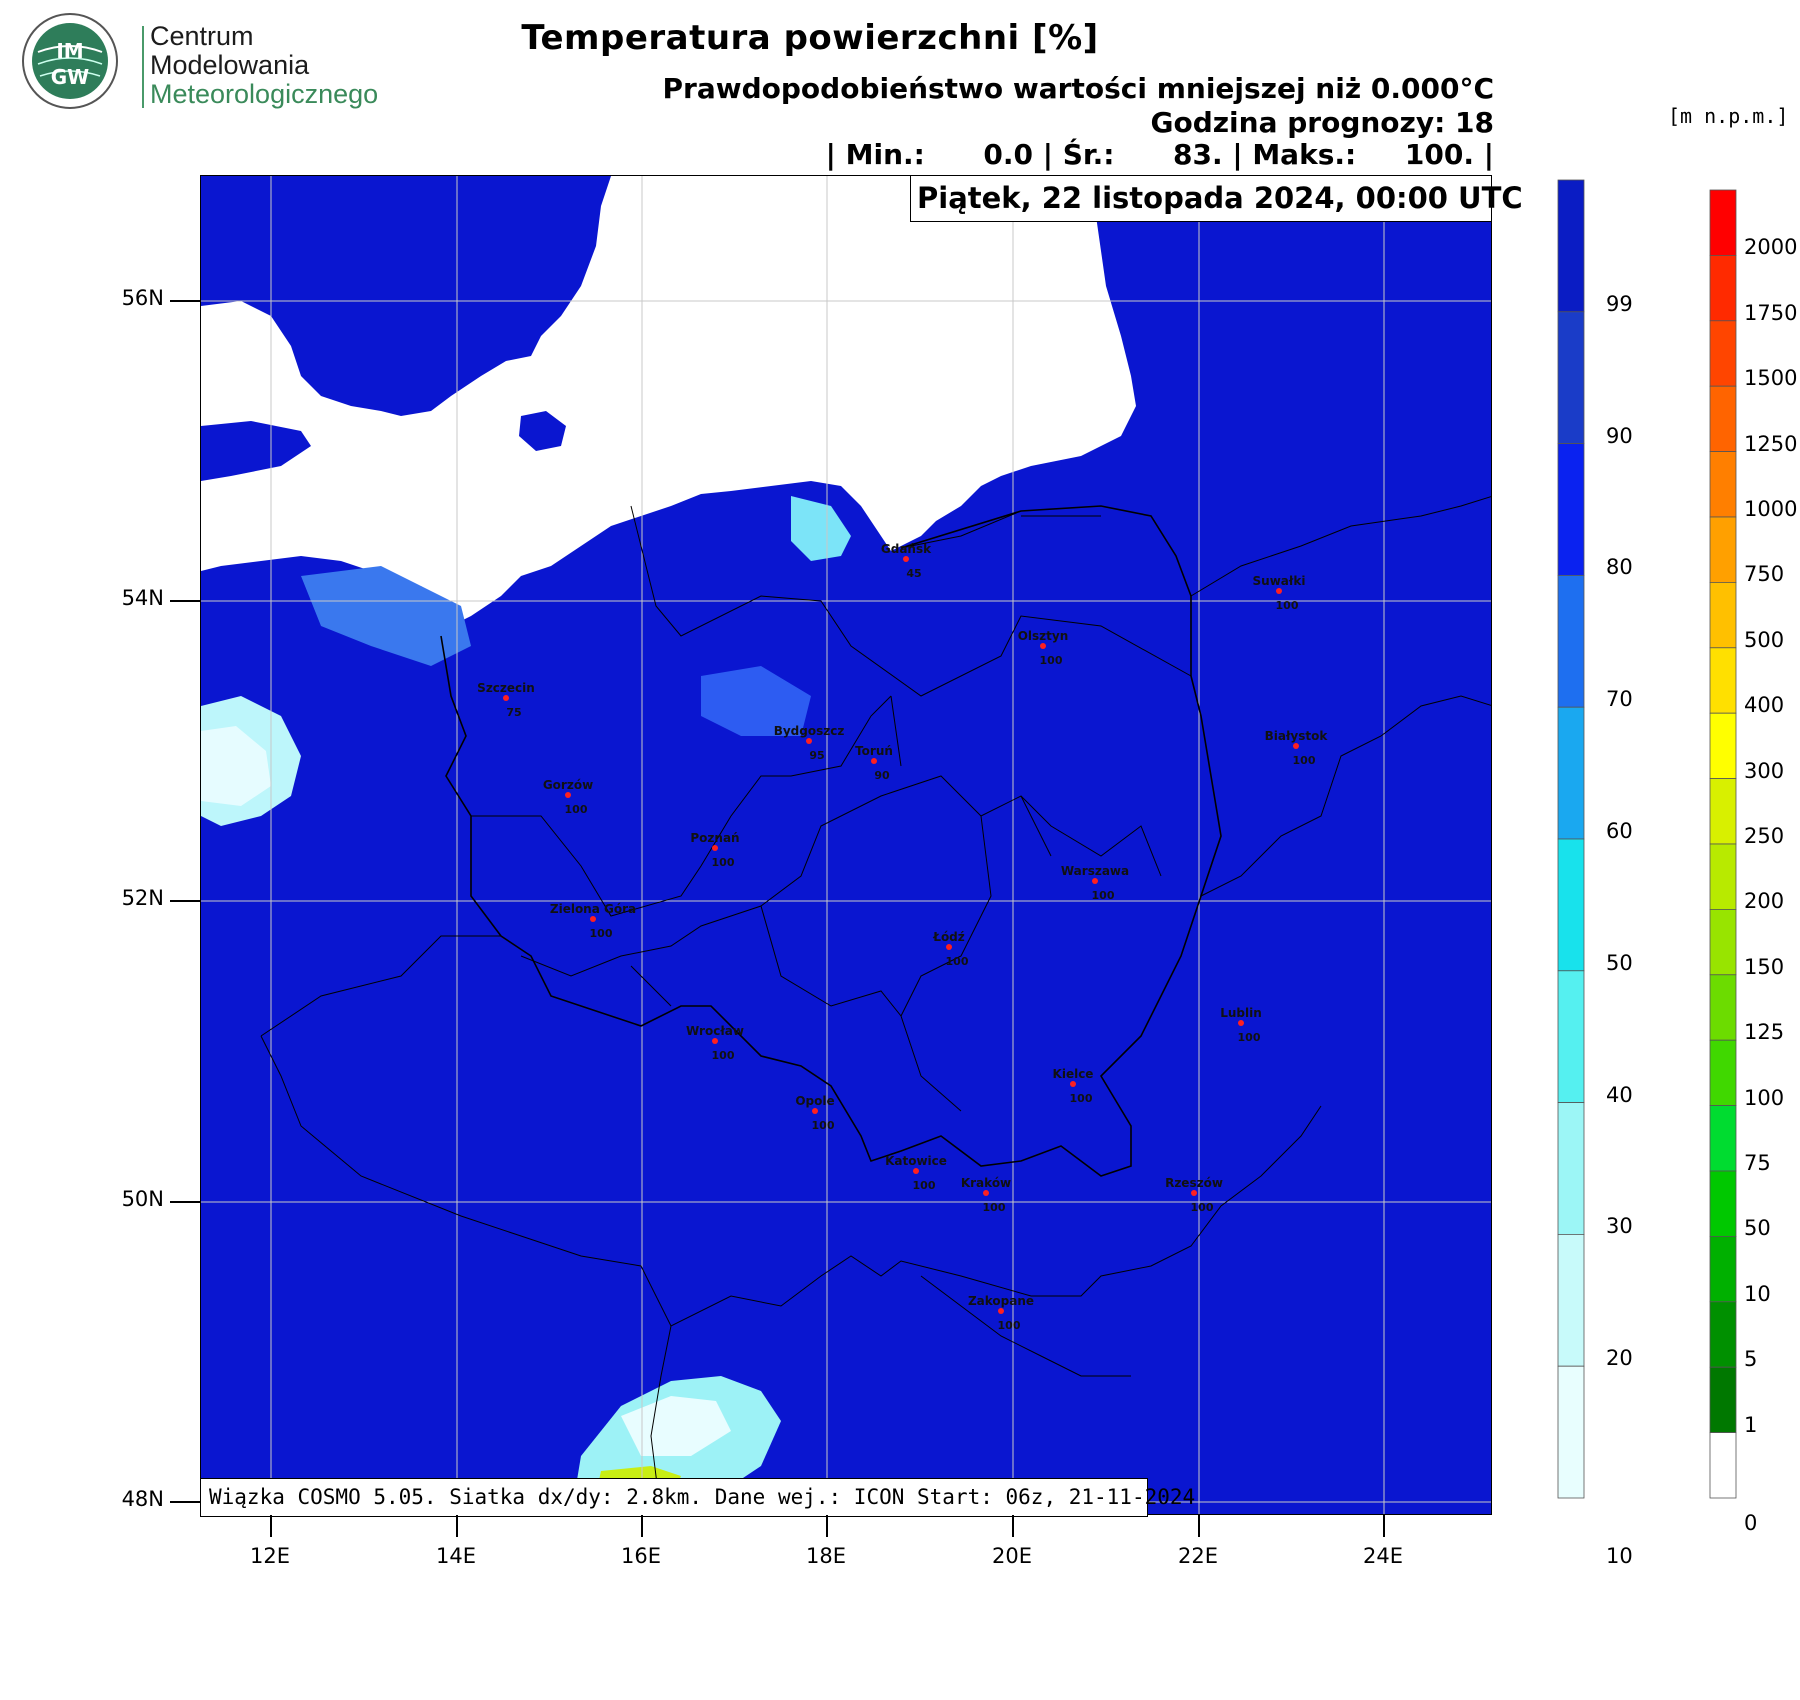 Image resolution: width=1800 pixels, height=1700 pixels. I want to click on city-value: 90, so click(882, 775).